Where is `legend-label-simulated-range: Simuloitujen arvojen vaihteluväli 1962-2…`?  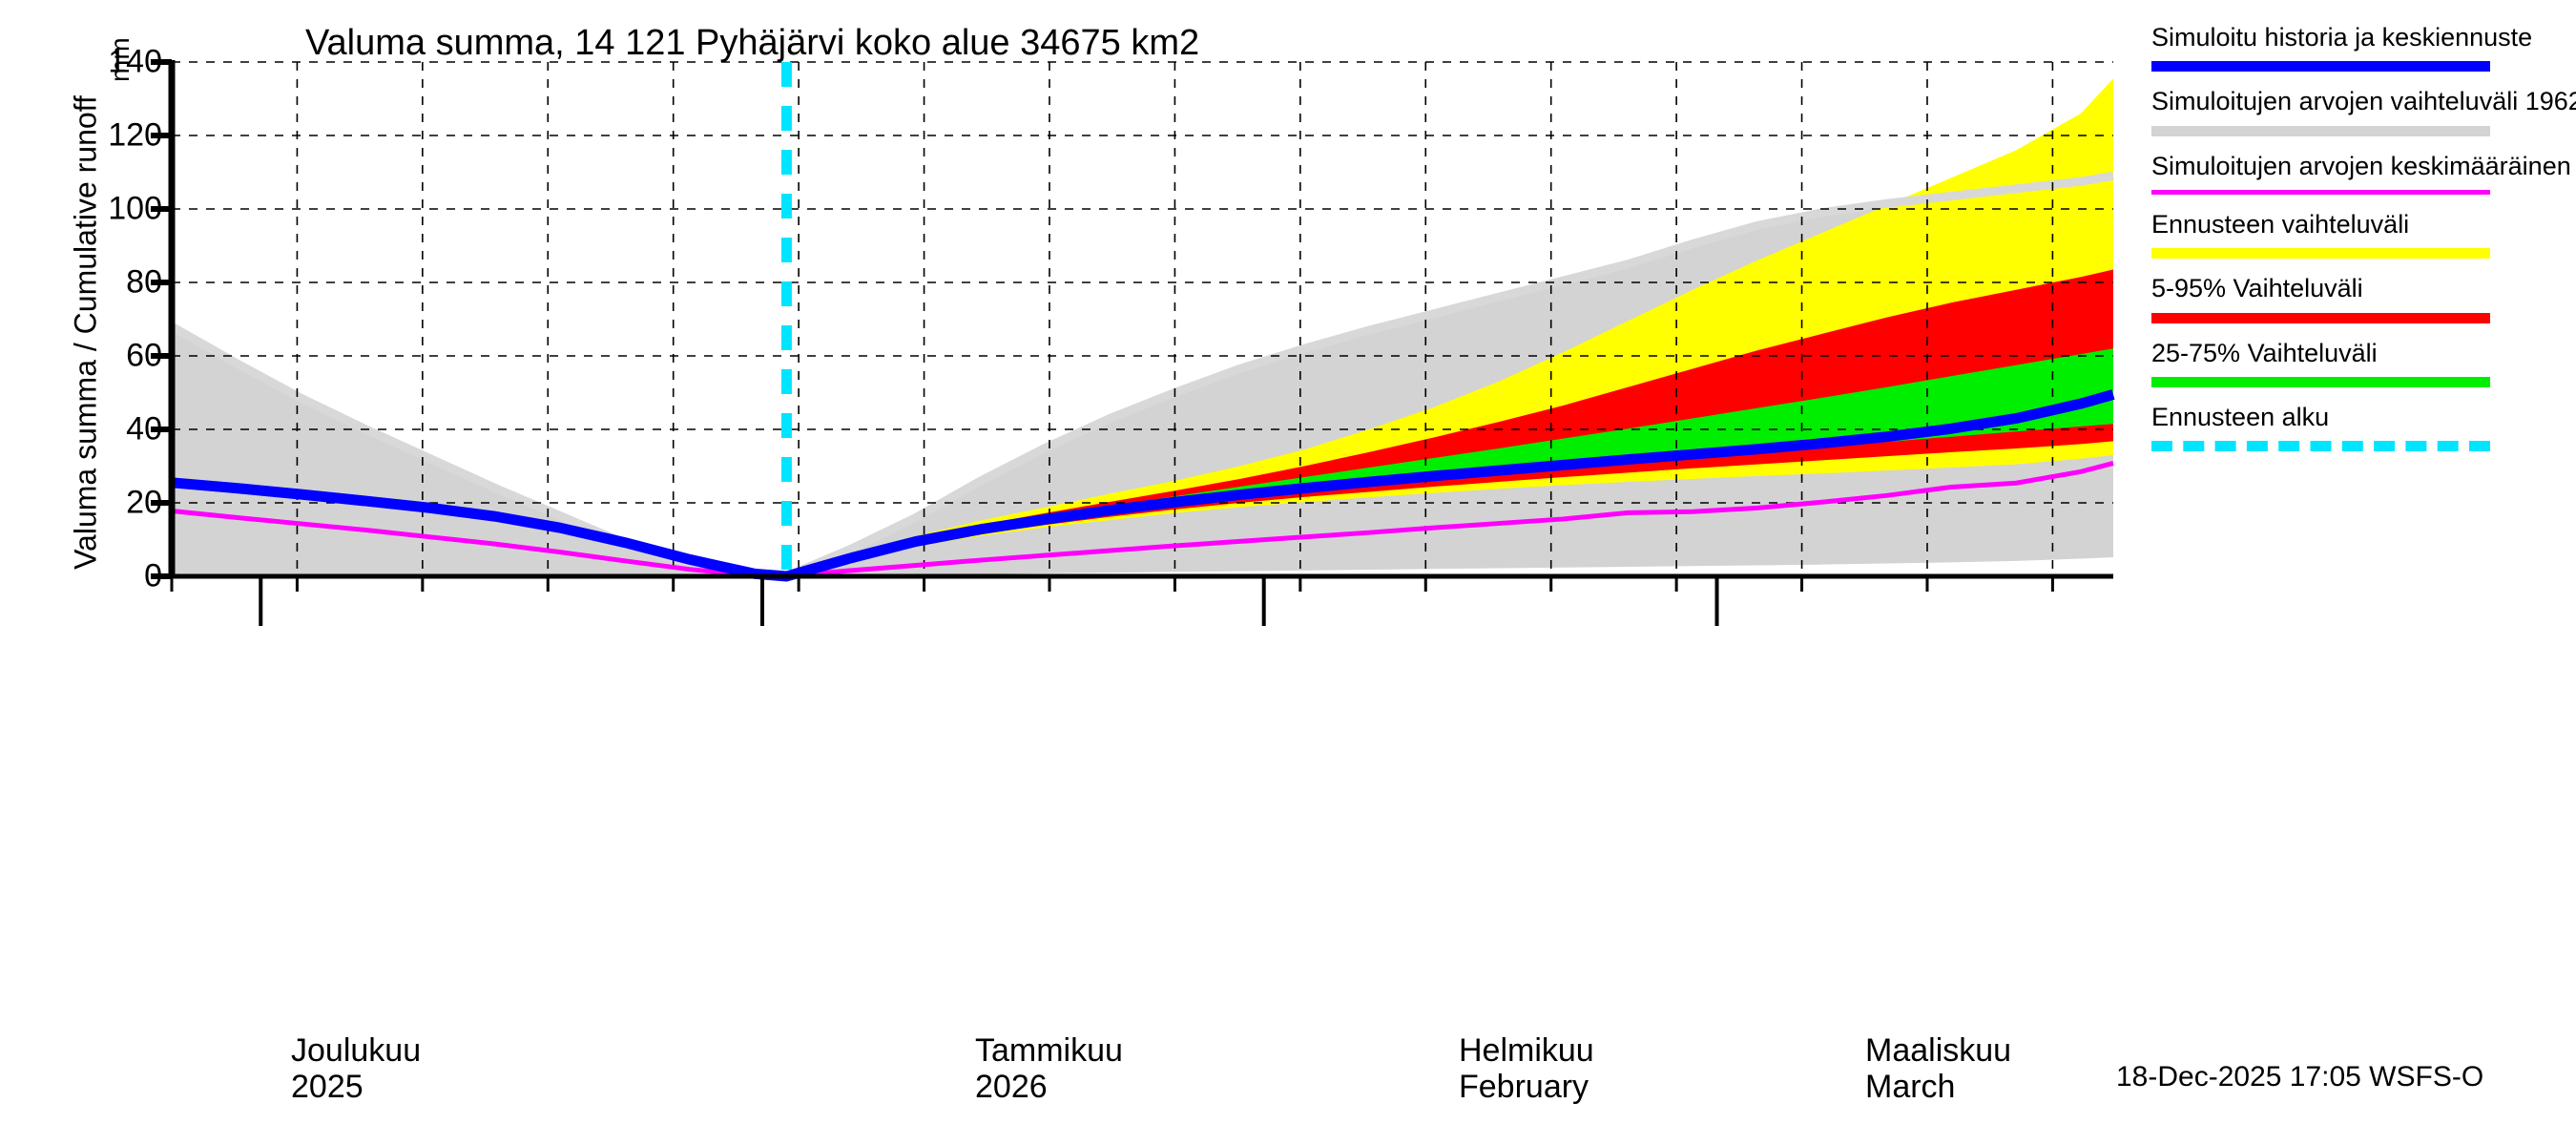 legend-label-simulated-range: Simuloitujen arvojen vaihteluväli 1962-2… is located at coordinates (2363, 102).